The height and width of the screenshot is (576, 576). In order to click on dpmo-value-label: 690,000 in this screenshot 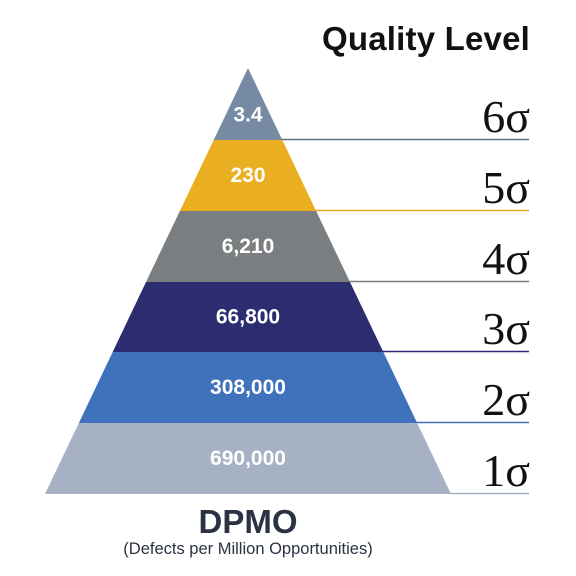, I will do `click(248, 458)`.